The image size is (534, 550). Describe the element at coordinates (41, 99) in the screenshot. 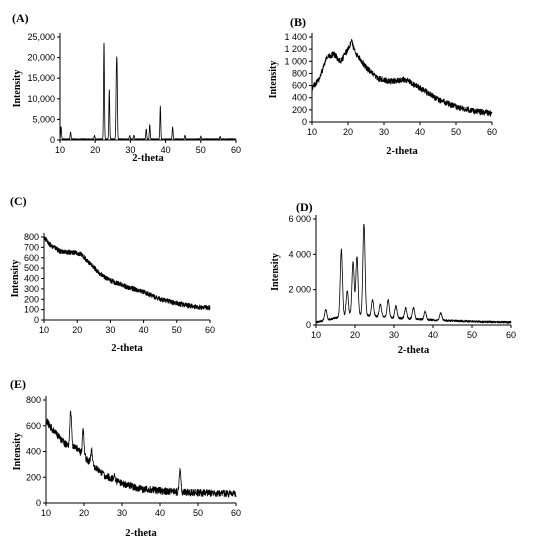

I see `y-tick-label: 10,000` at that location.